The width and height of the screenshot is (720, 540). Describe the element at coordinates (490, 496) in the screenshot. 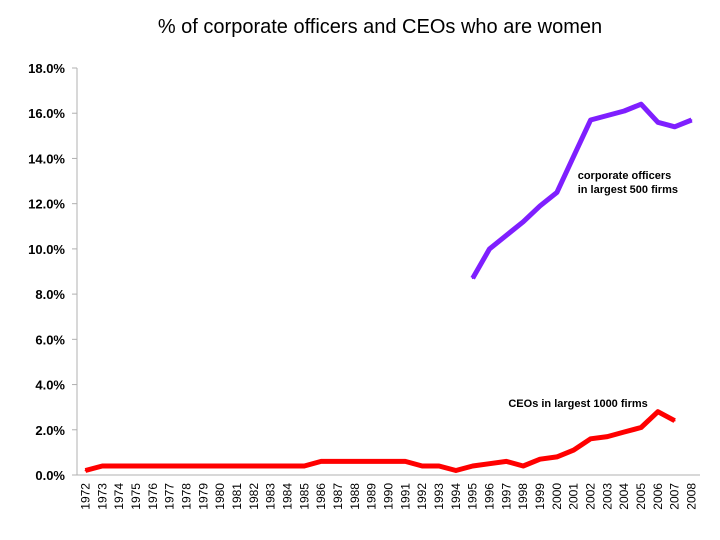

I see `x-tick-label: 1996` at that location.